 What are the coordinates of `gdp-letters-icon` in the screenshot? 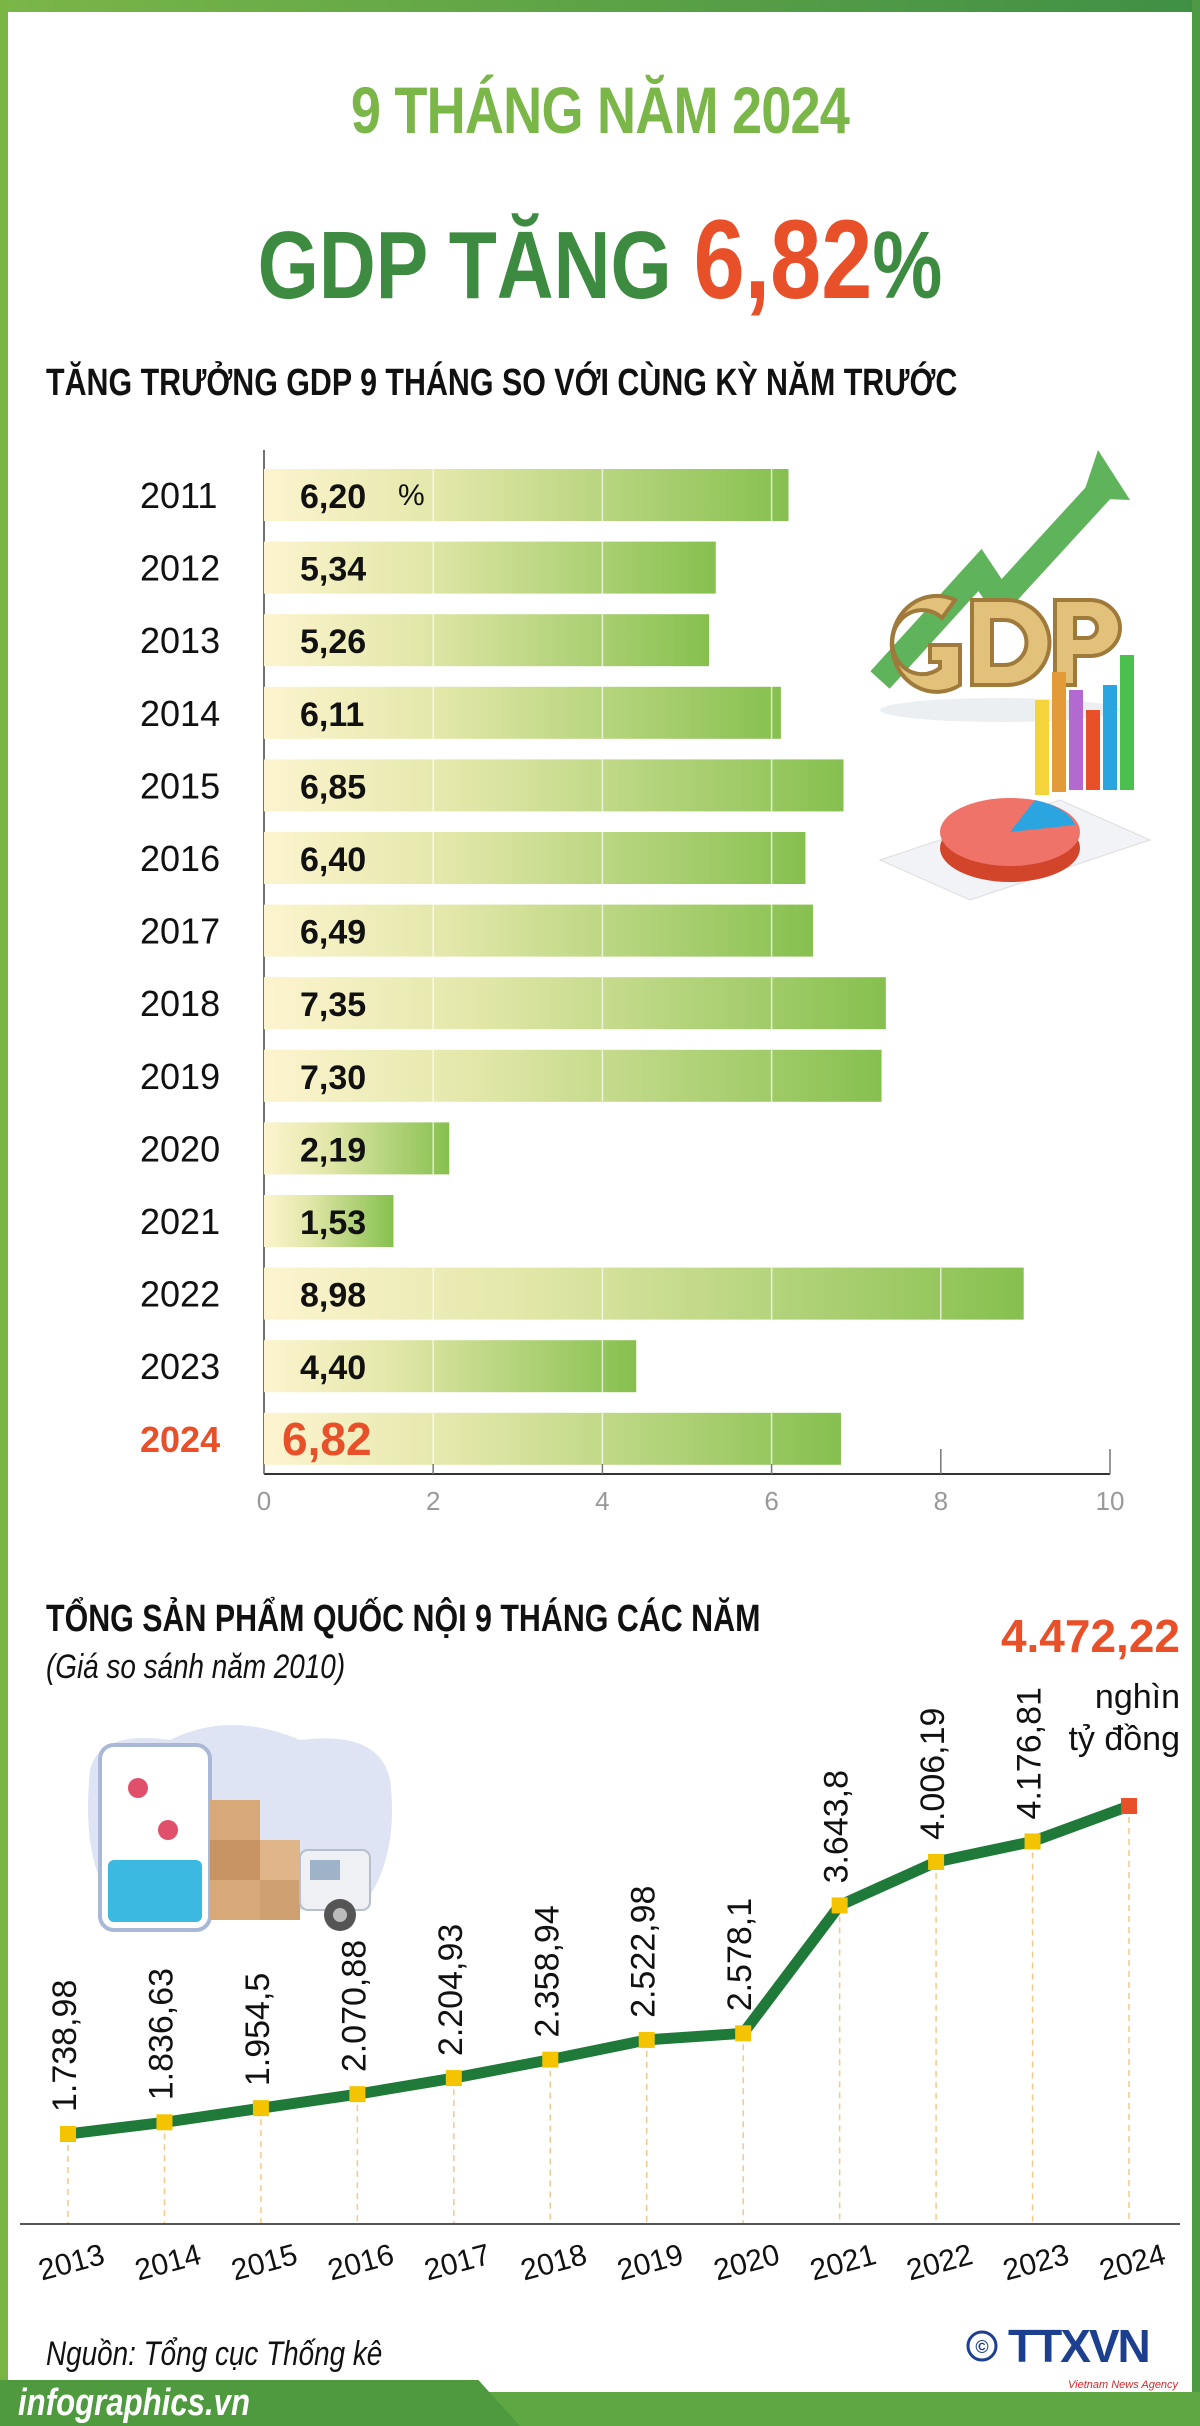 It's located at (1005, 643).